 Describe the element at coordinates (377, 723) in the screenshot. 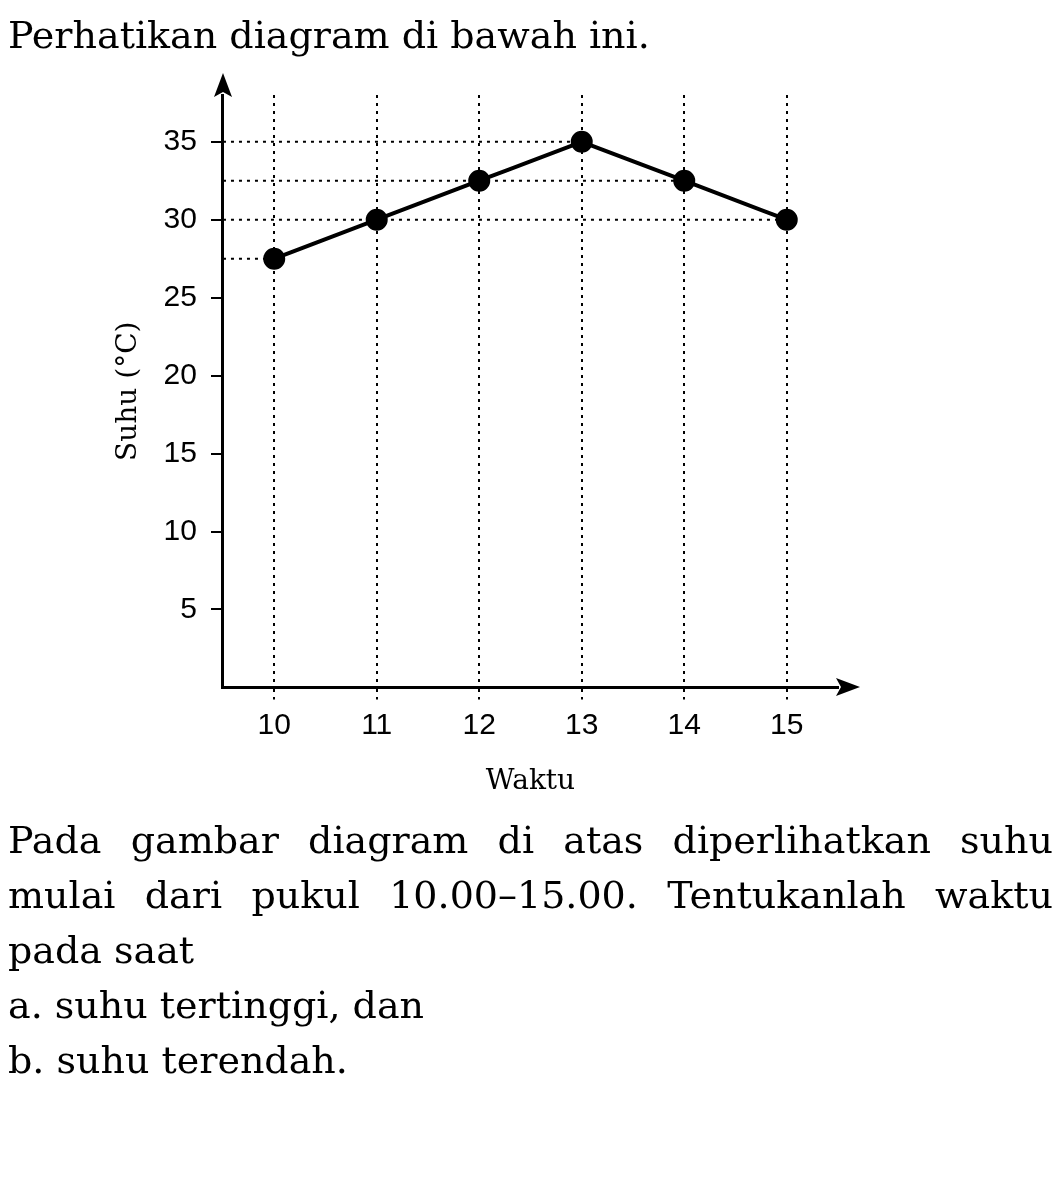

I see `x-tick-label: 11` at that location.